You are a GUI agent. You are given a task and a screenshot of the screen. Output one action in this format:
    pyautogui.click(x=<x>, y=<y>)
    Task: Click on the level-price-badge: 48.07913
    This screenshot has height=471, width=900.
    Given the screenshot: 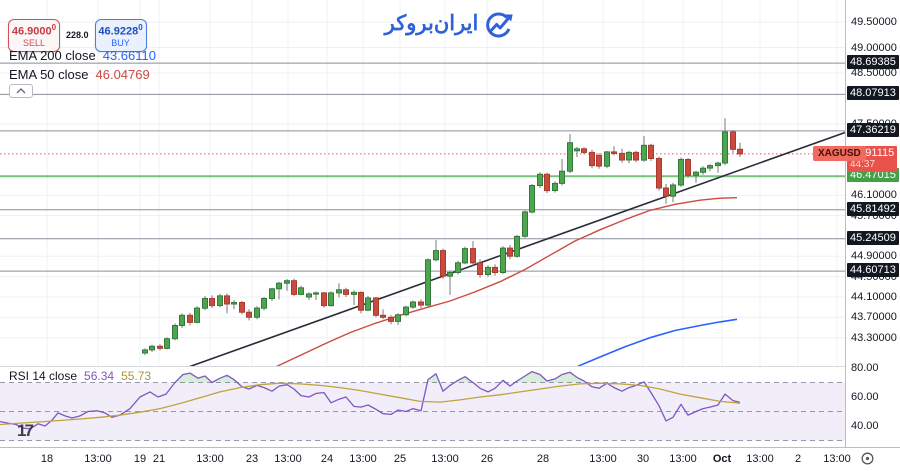 What is the action you would take?
    pyautogui.click(x=873, y=93)
    